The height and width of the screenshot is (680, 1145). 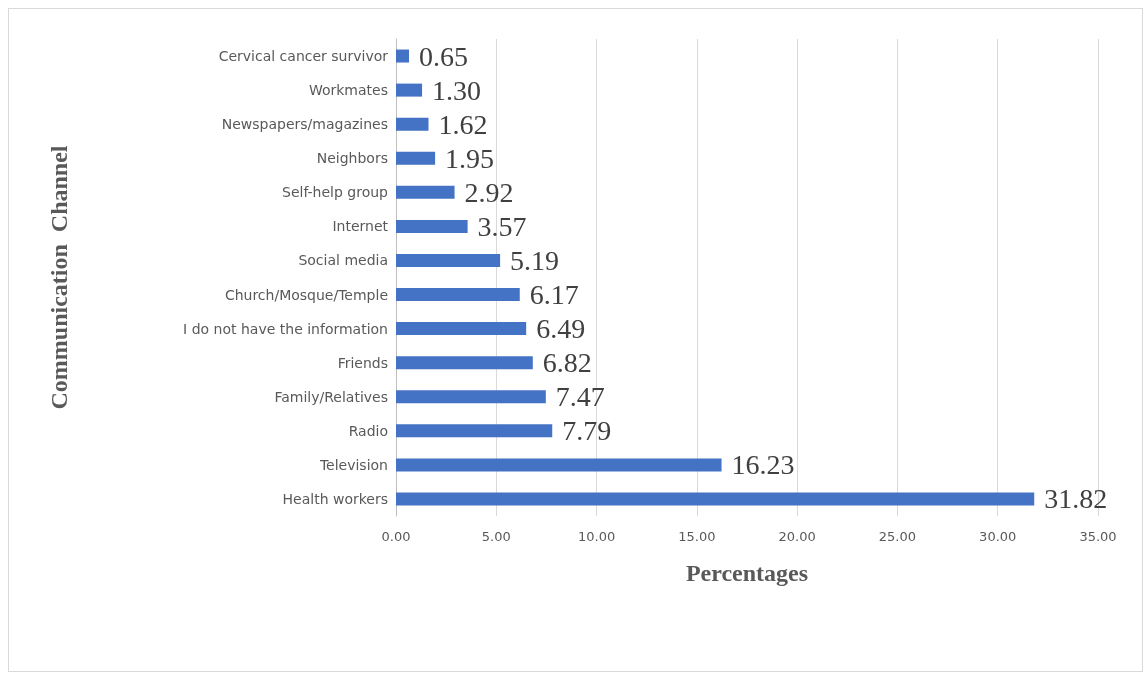 I want to click on data-label: 6.49, so click(x=561, y=329).